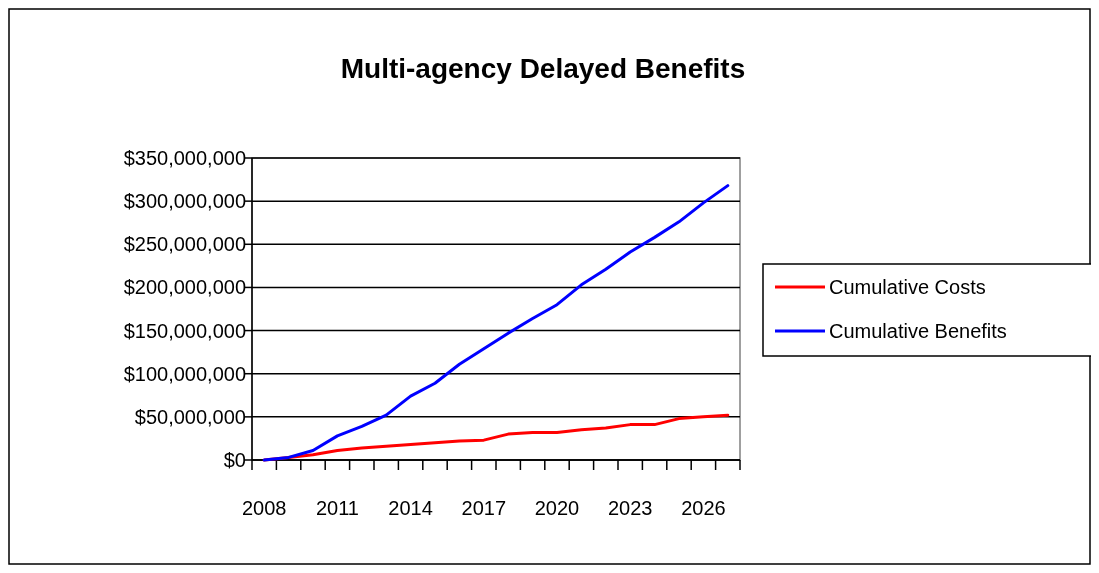  What do you see at coordinates (337, 508) in the screenshot?
I see `x-tick-label: 2011` at bounding box center [337, 508].